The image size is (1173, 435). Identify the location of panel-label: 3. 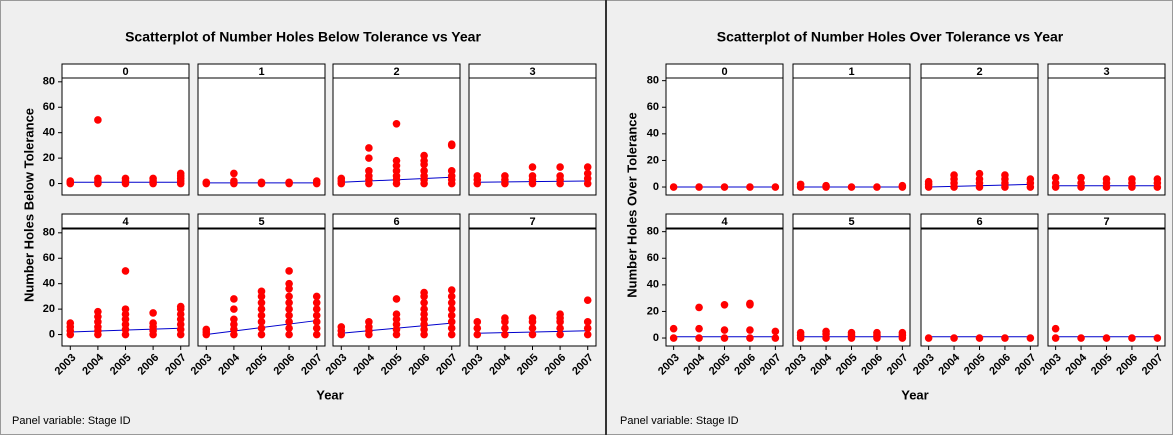
(532, 72).